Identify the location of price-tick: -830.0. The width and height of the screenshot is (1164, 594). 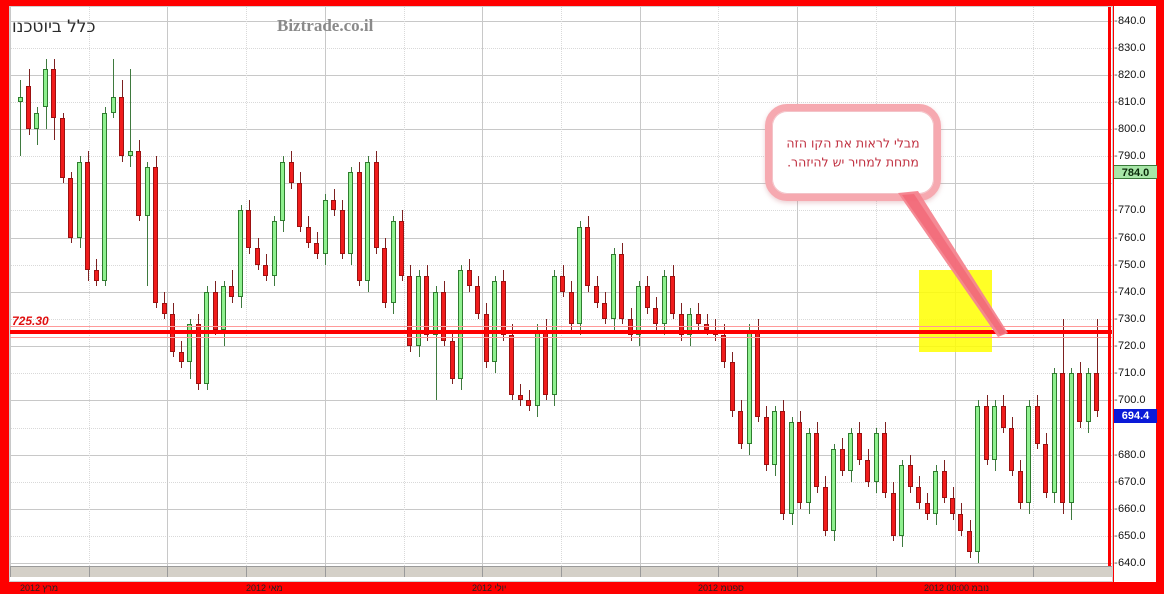
(1130, 47).